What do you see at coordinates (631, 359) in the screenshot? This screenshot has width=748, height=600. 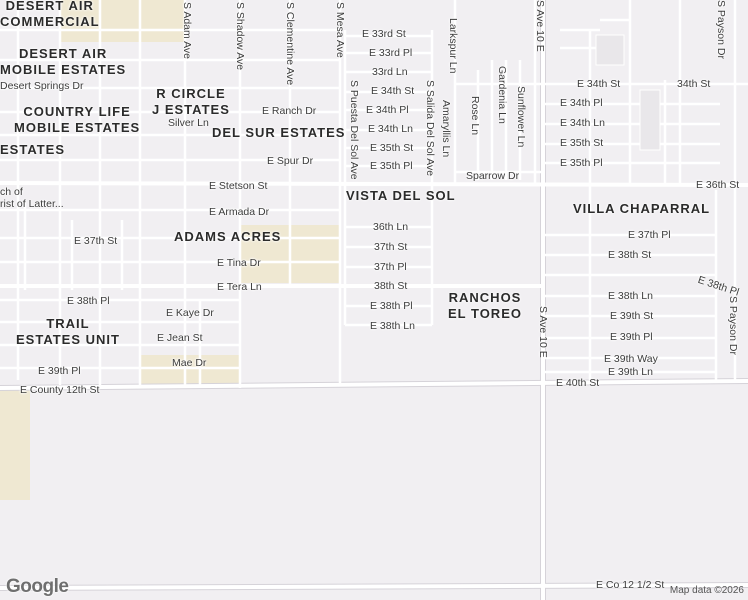 I see `street-label: E 39th Way` at bounding box center [631, 359].